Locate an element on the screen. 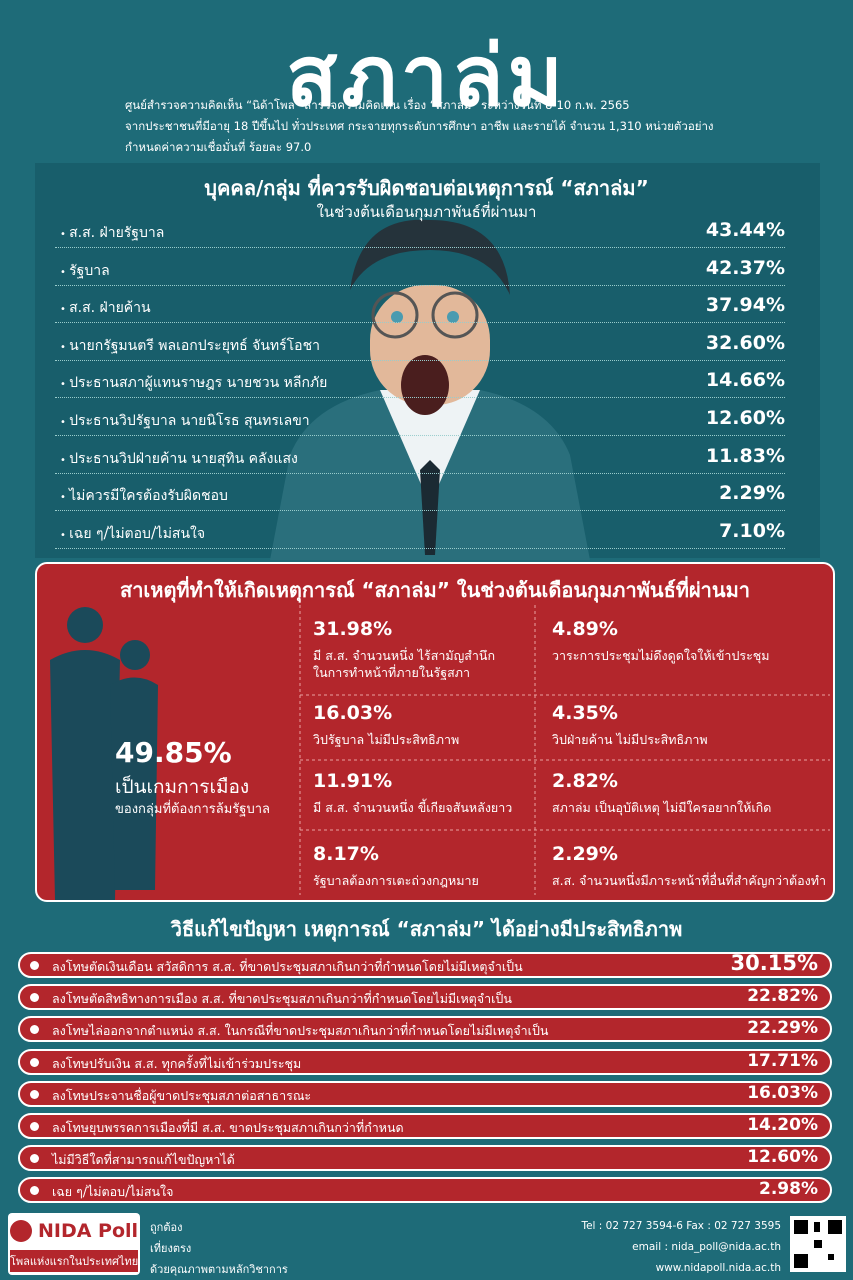  row-value: 42.37% is located at coordinates (745, 267).